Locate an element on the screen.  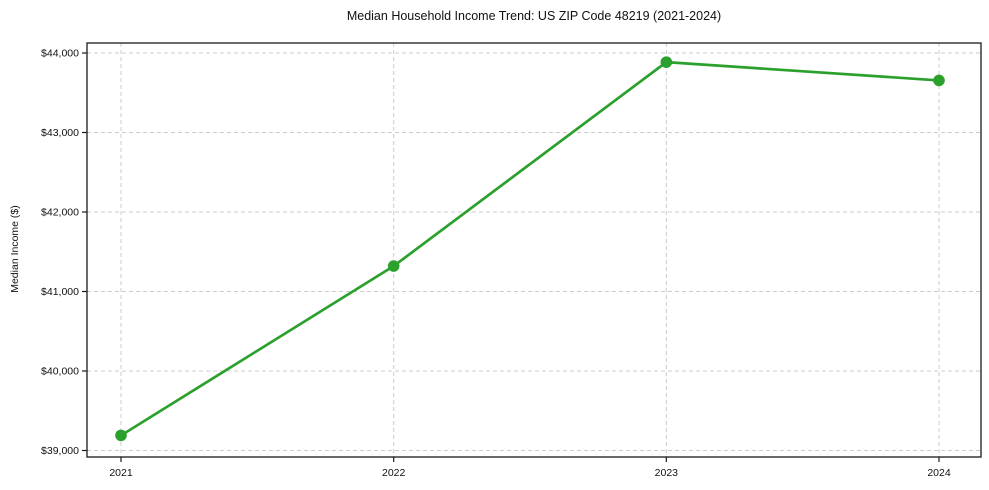
y-tick-label: $42,000 is located at coordinates (60, 213).